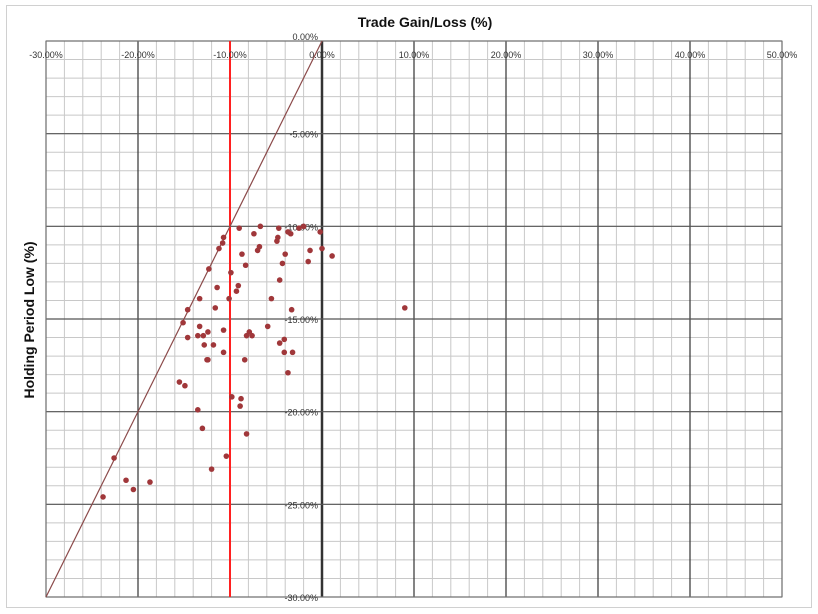 The width and height of the screenshot is (818, 614). What do you see at coordinates (230, 55) in the screenshot?
I see `x-tick-label: -10.00%` at bounding box center [230, 55].